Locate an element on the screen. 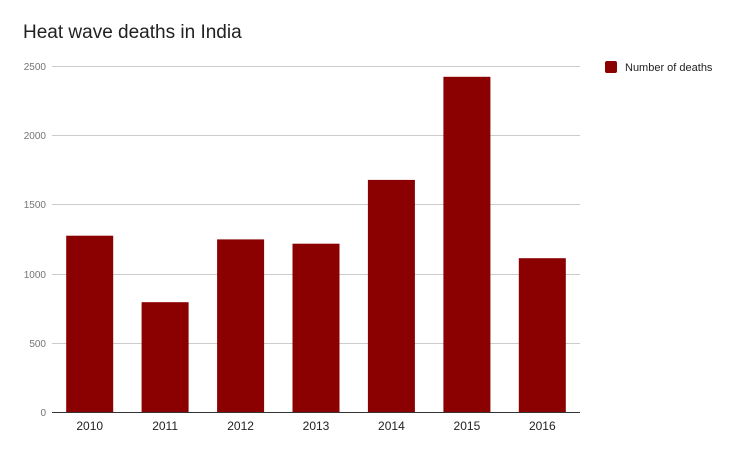 This screenshot has width=738, height=456. x-tick-label: 2016 is located at coordinates (542, 426).